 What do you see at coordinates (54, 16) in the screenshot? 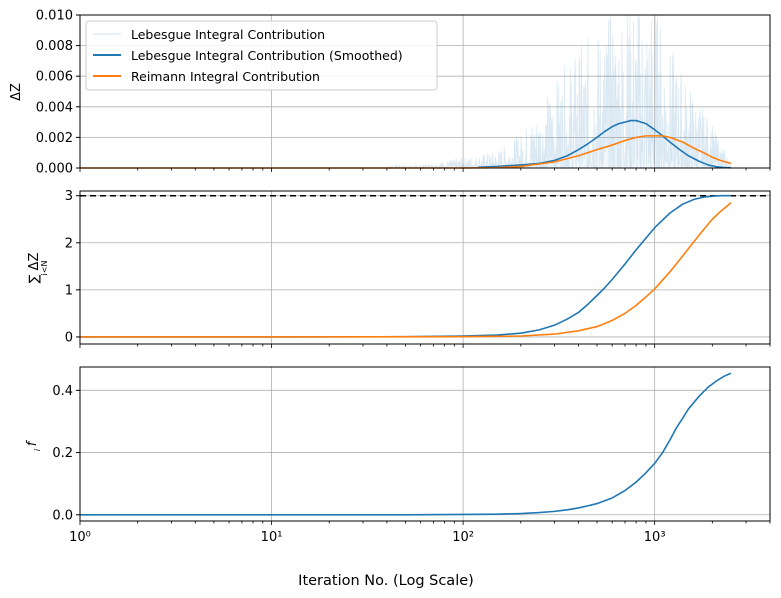
I see `top-ytick-label: 0.010` at bounding box center [54, 16].